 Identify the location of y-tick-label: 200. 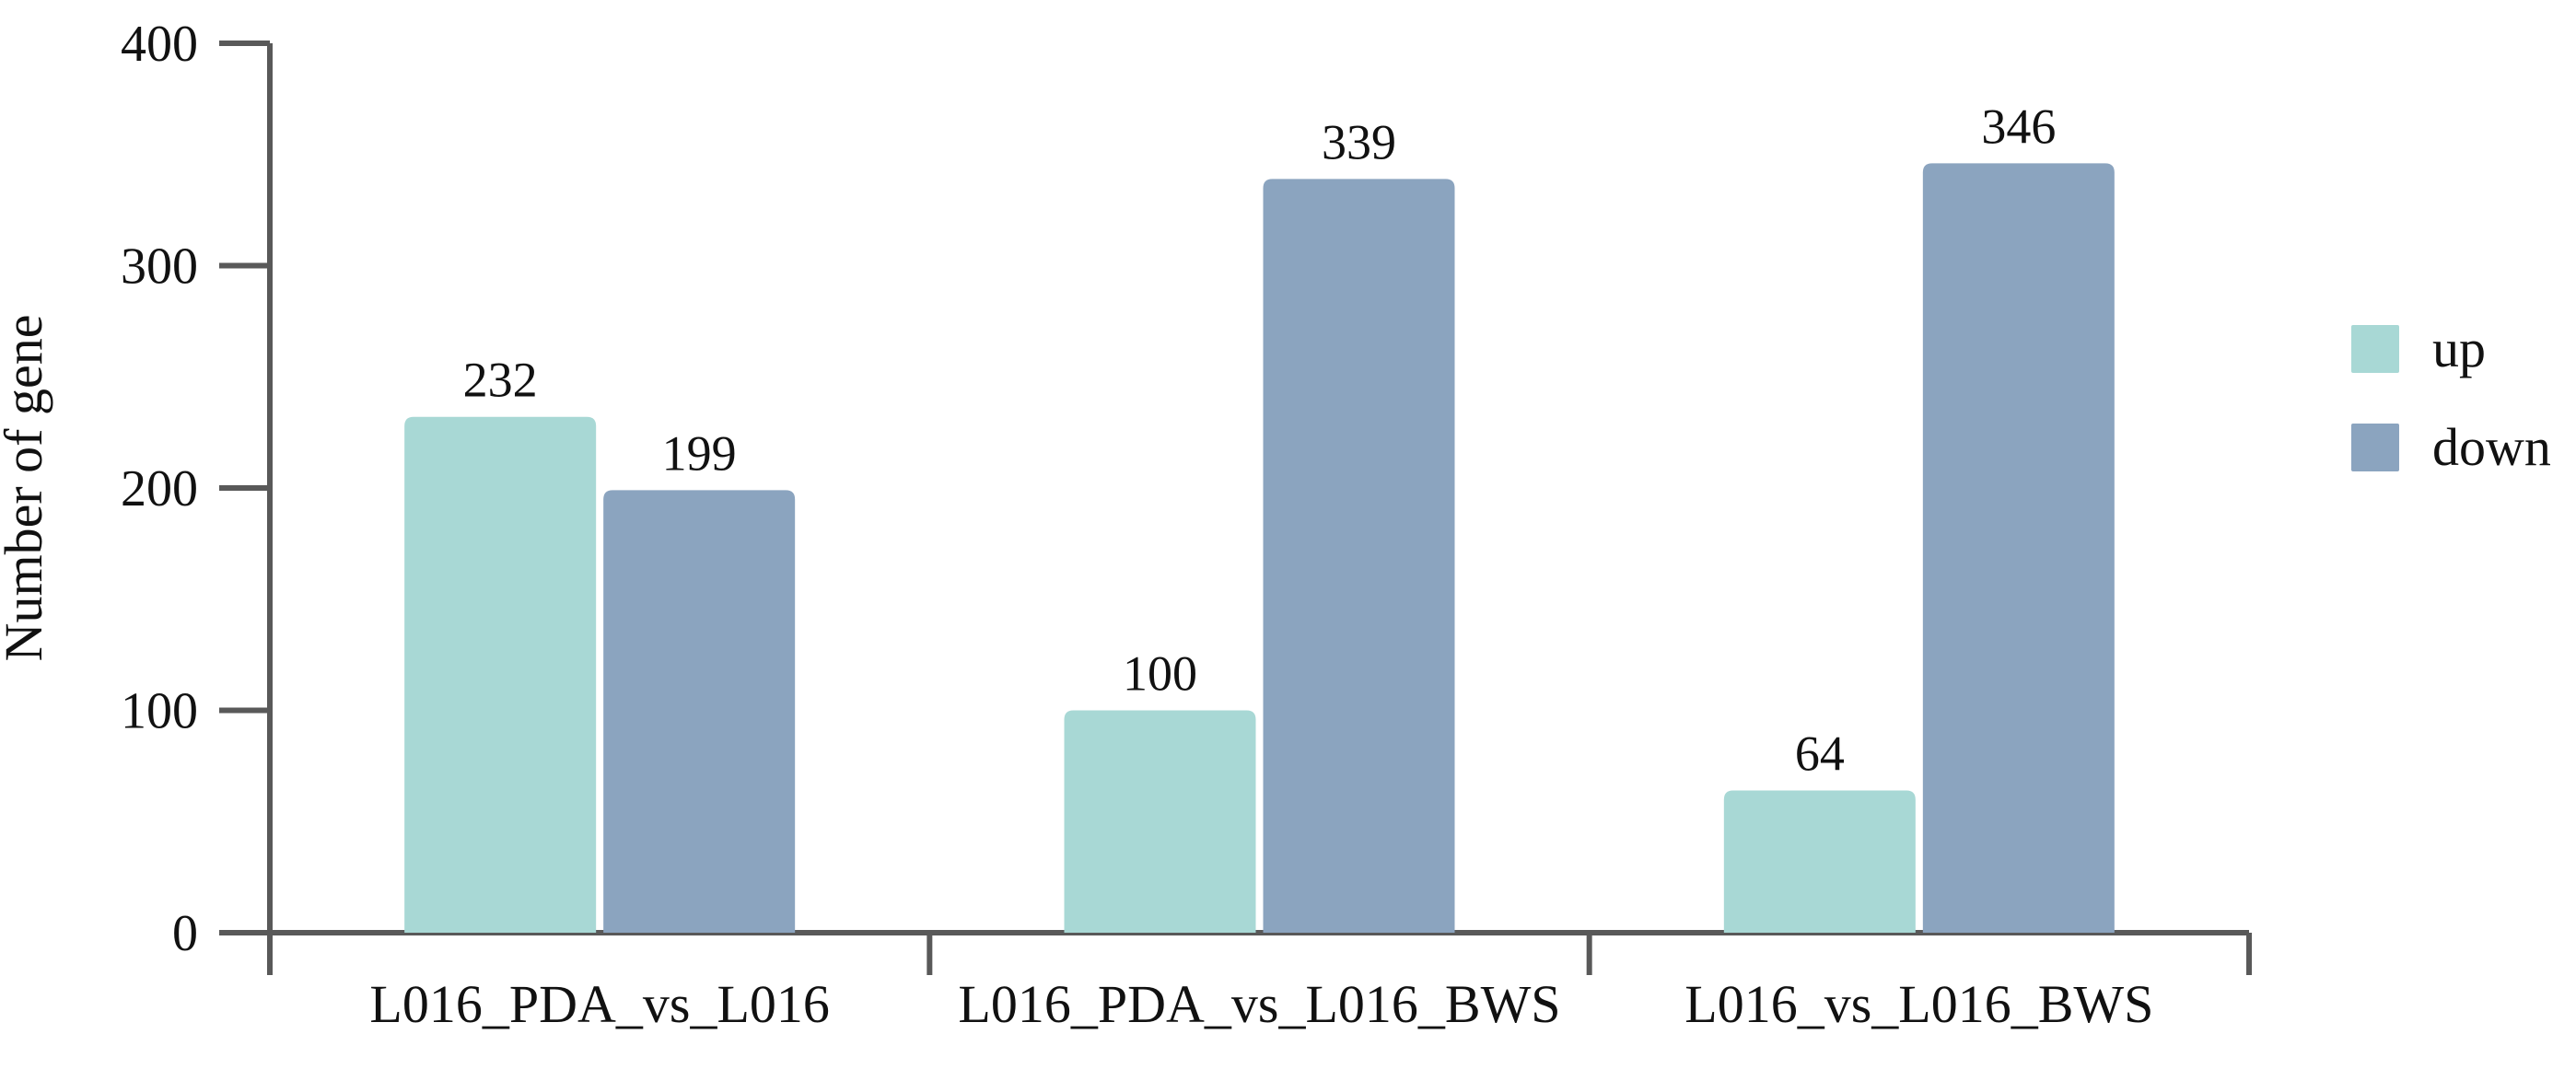
(159, 488).